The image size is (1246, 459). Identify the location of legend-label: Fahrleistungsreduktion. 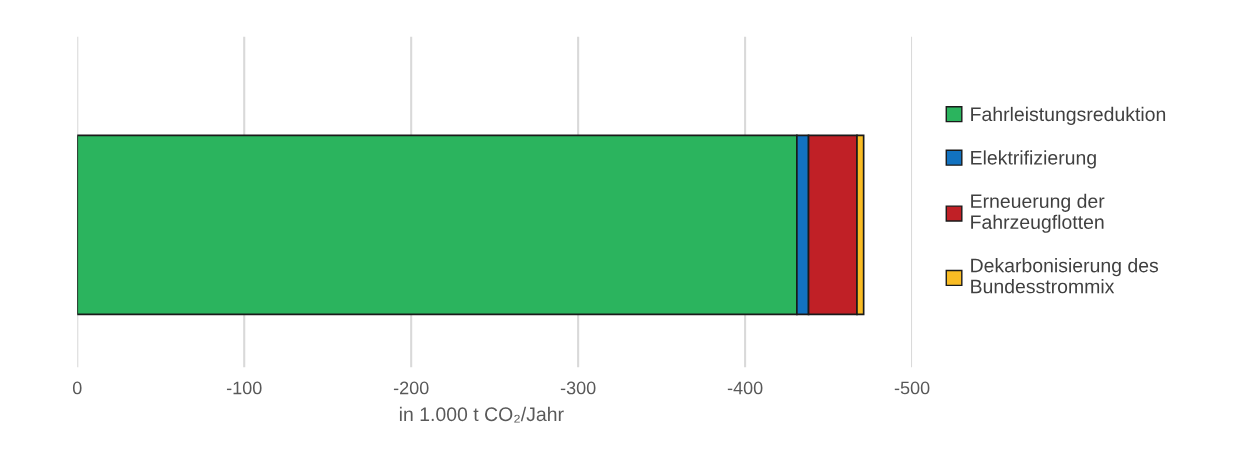
(1068, 115).